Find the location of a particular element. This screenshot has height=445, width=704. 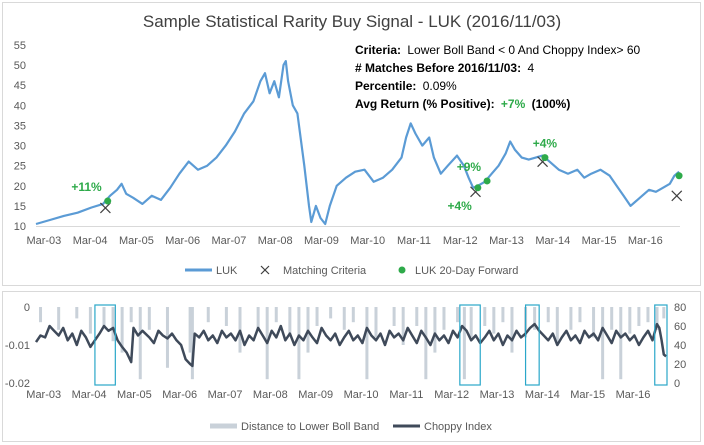

bottom-left-tick-label: -0.02 is located at coordinates (17, 384).